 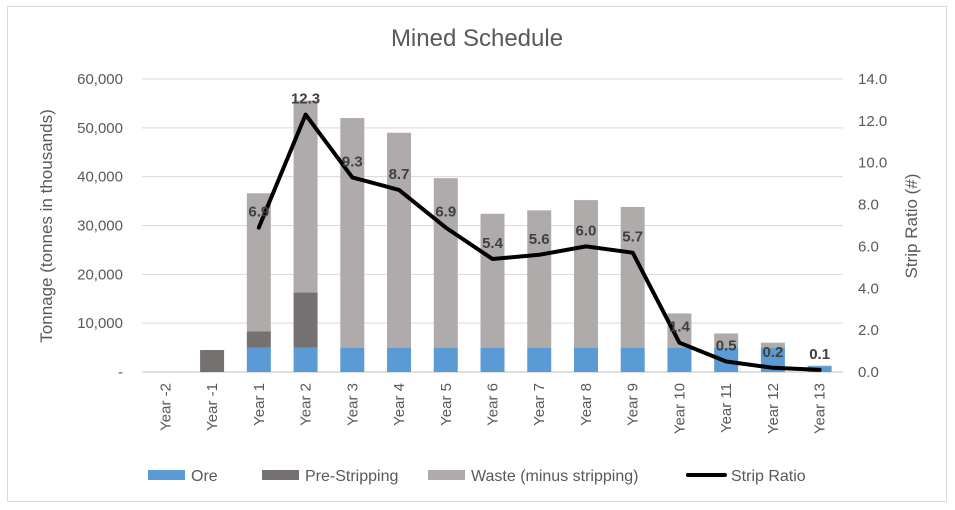 I want to click on y-tick-label: 30,000, so click(x=100, y=226).